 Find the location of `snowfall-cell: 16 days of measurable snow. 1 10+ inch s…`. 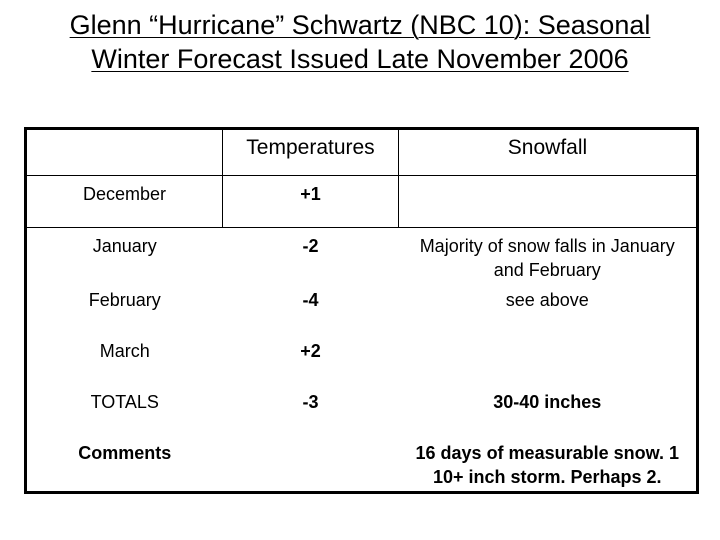

snowfall-cell: 16 days of measurable snow. 1 10+ inch s… is located at coordinates (547, 465).